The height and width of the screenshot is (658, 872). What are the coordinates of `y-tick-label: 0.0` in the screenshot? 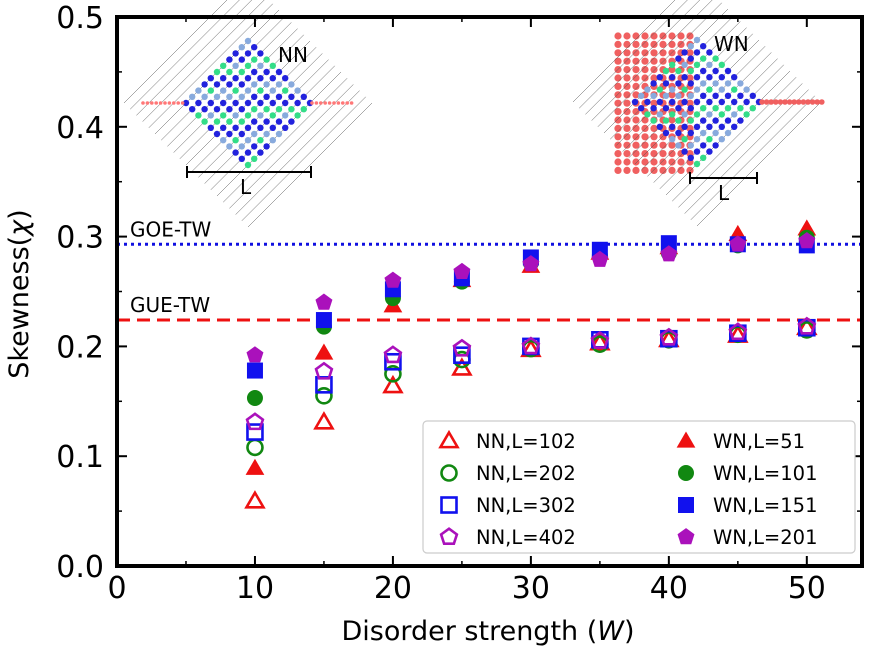 It's located at (80, 567).